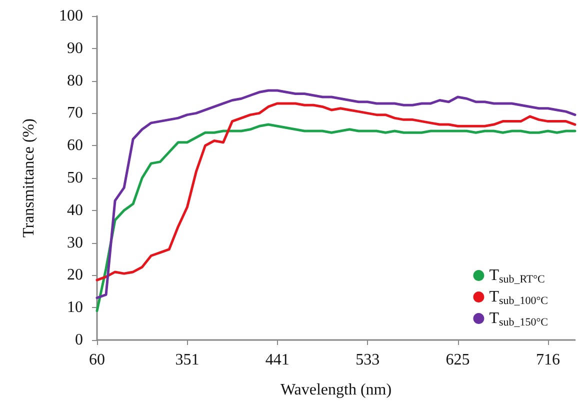 The height and width of the screenshot is (408, 578). What do you see at coordinates (336, 390) in the screenshot?
I see `x-axis-title: Wavelength (nm)` at bounding box center [336, 390].